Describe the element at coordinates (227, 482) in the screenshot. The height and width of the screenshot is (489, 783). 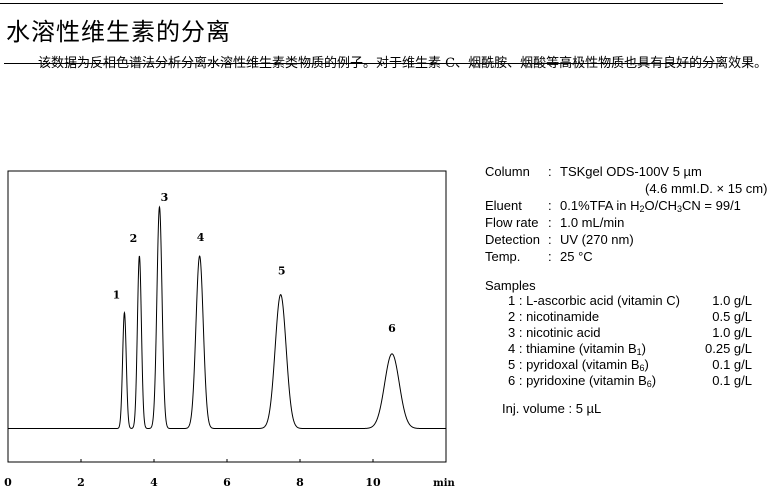
I see `x-tick-label: 6` at that location.